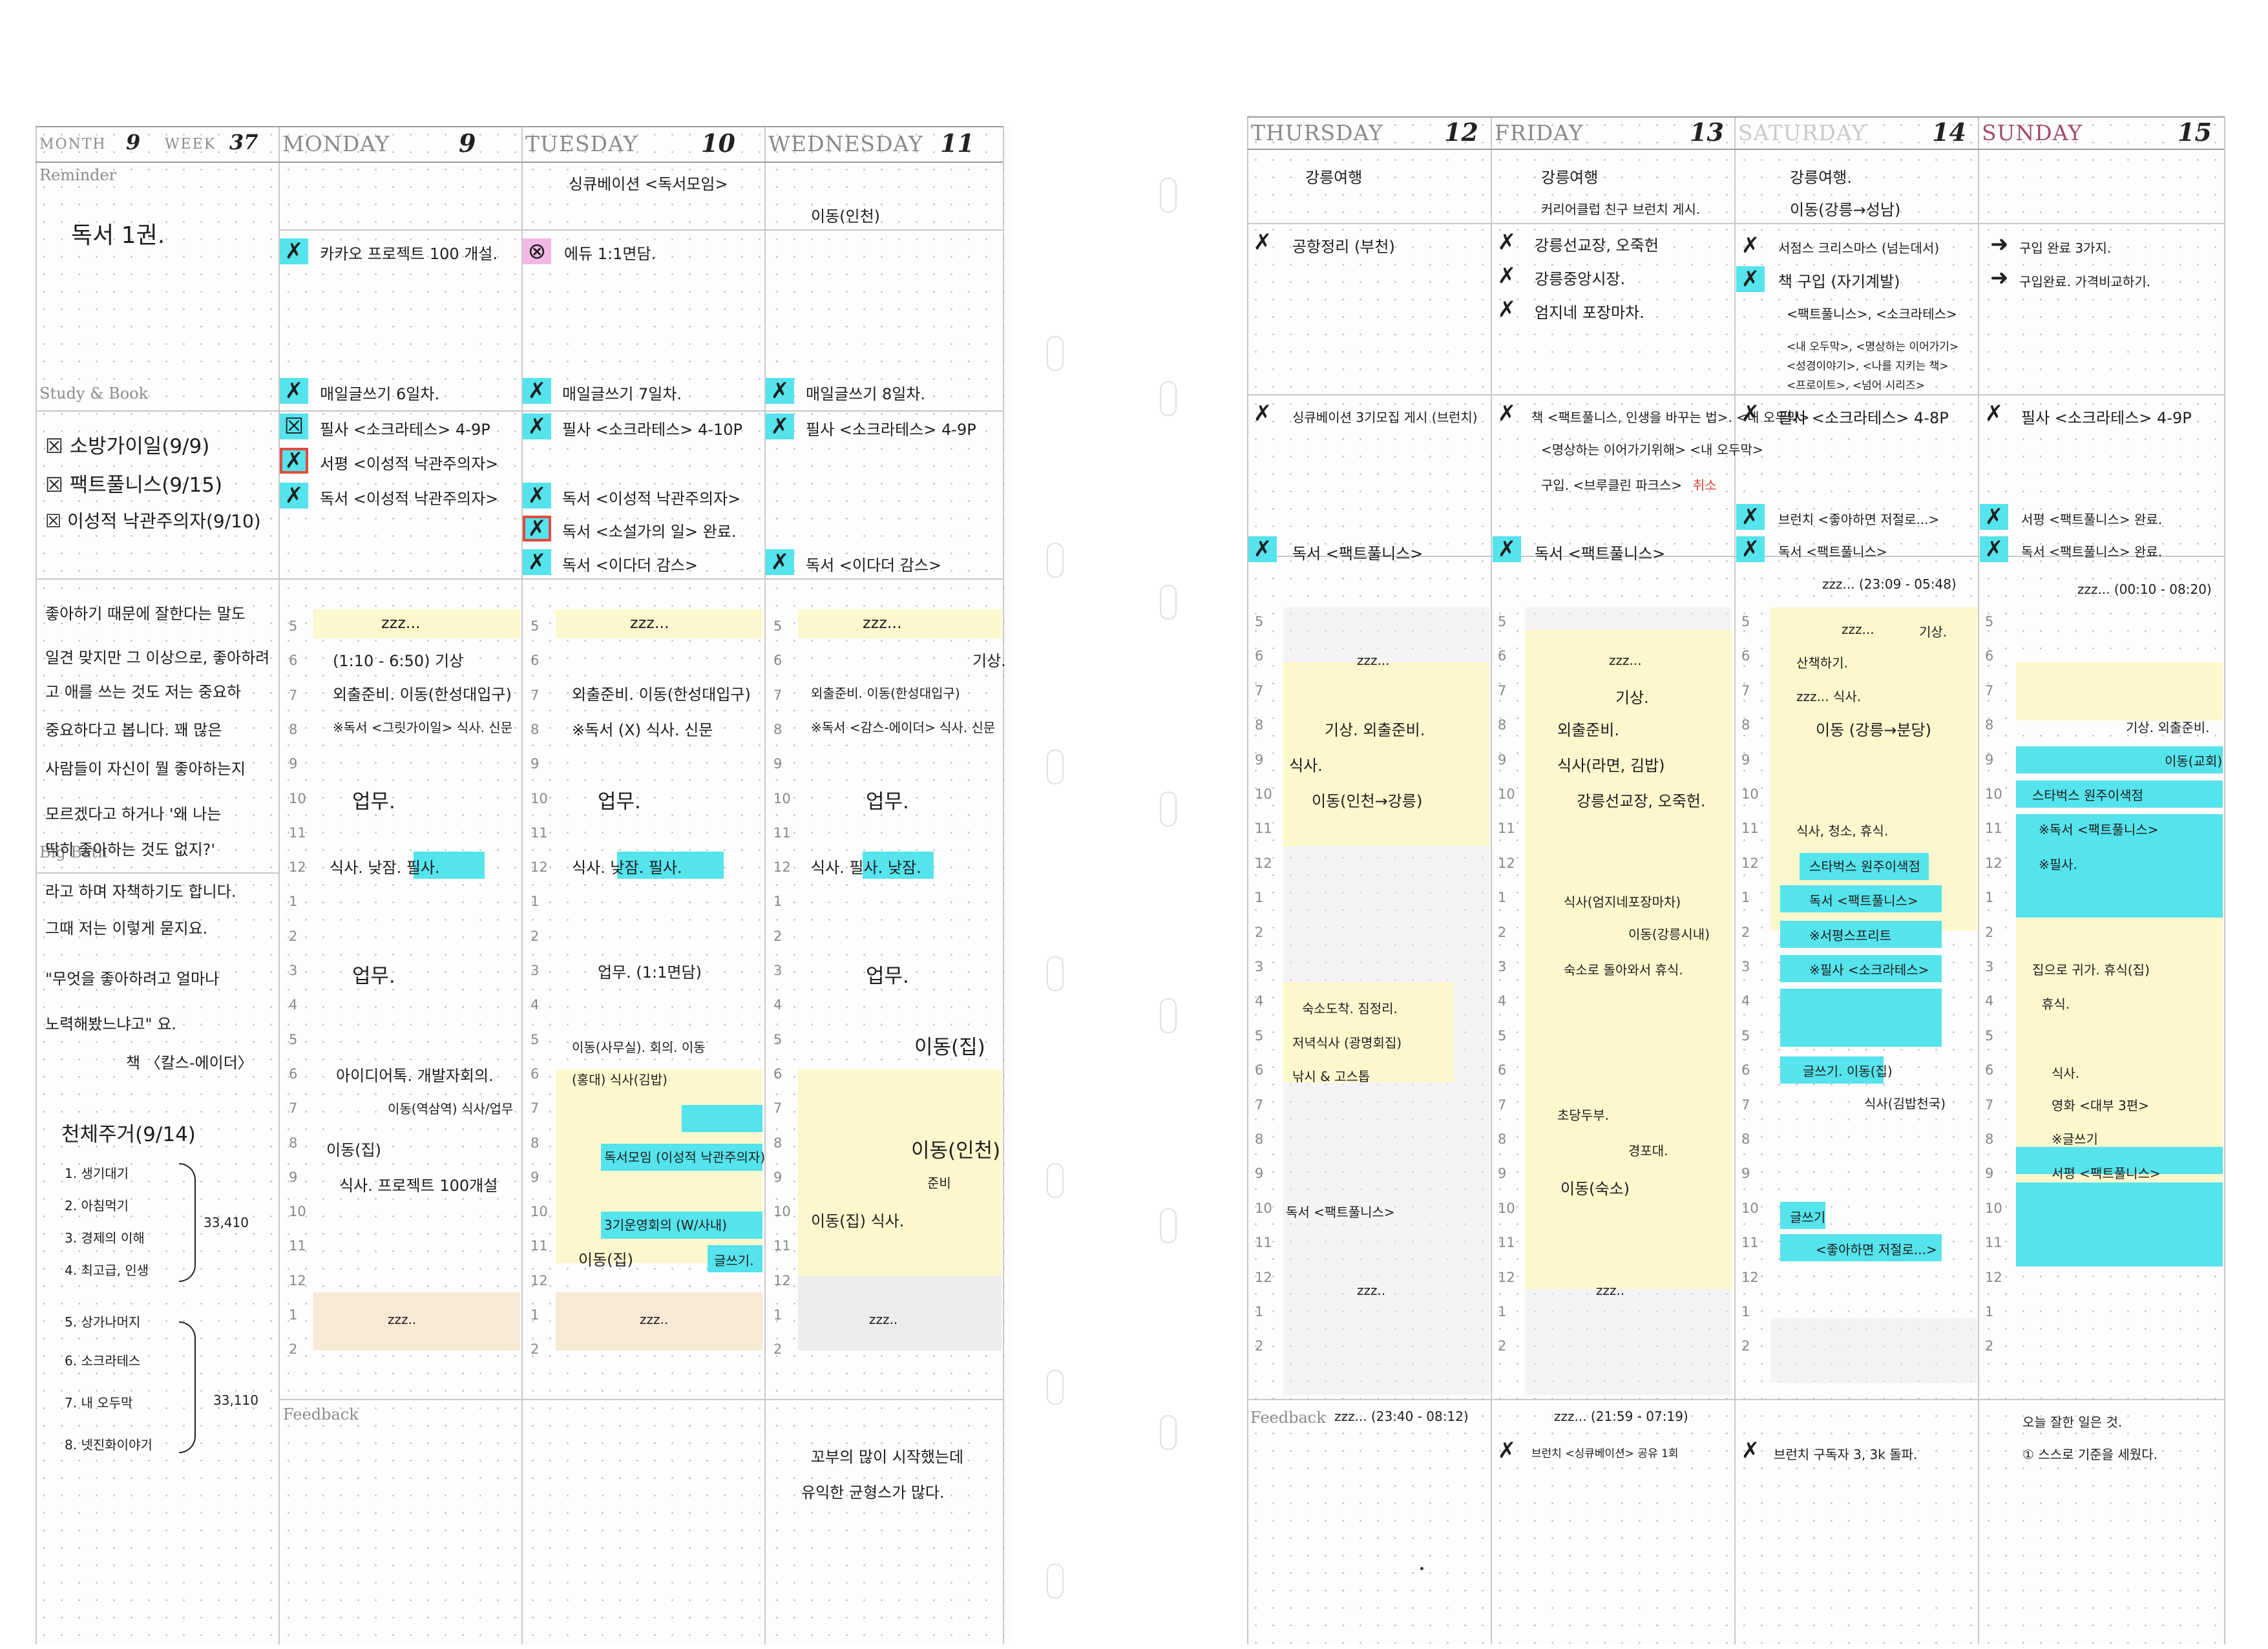 This screenshot has width=2268, height=1649. Describe the element at coordinates (294, 426) in the screenshot. I see `checkbox-done: ☒` at that location.